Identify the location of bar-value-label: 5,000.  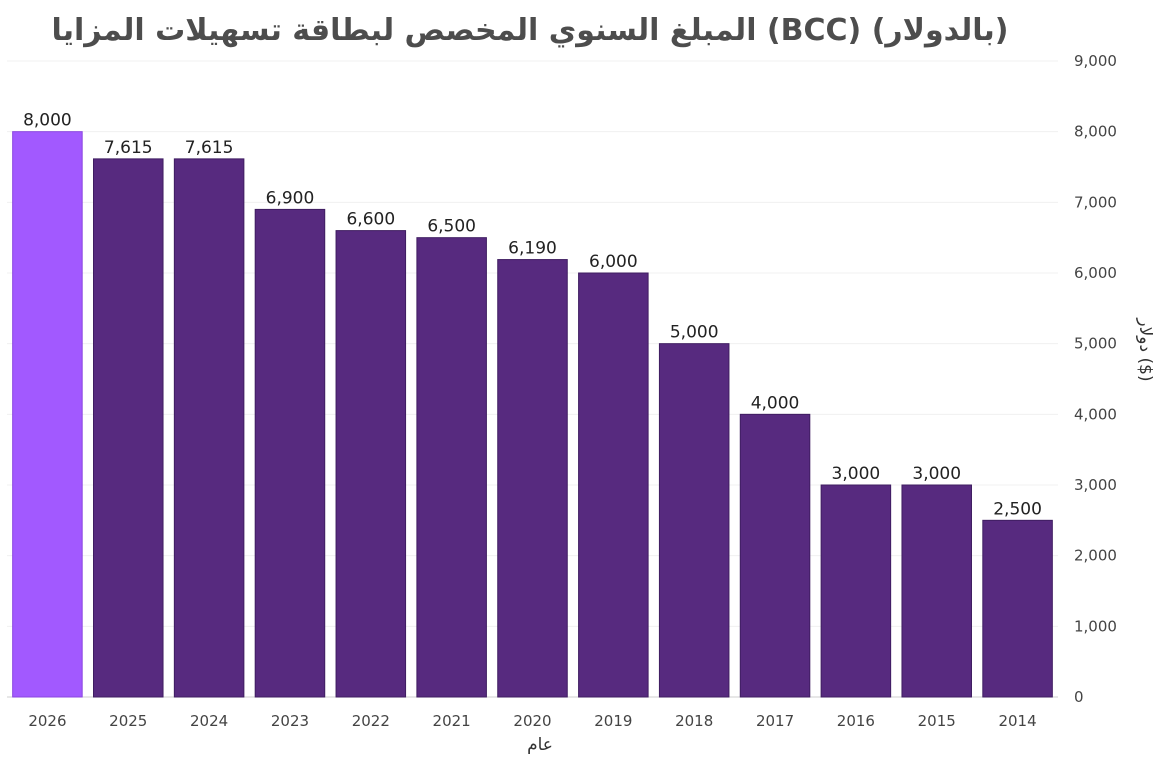
(694, 333).